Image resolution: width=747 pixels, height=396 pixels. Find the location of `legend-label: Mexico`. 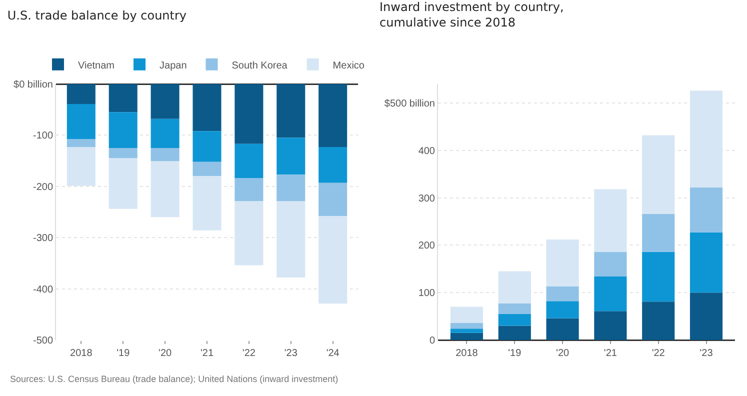

legend-label: Mexico is located at coordinates (348, 66).